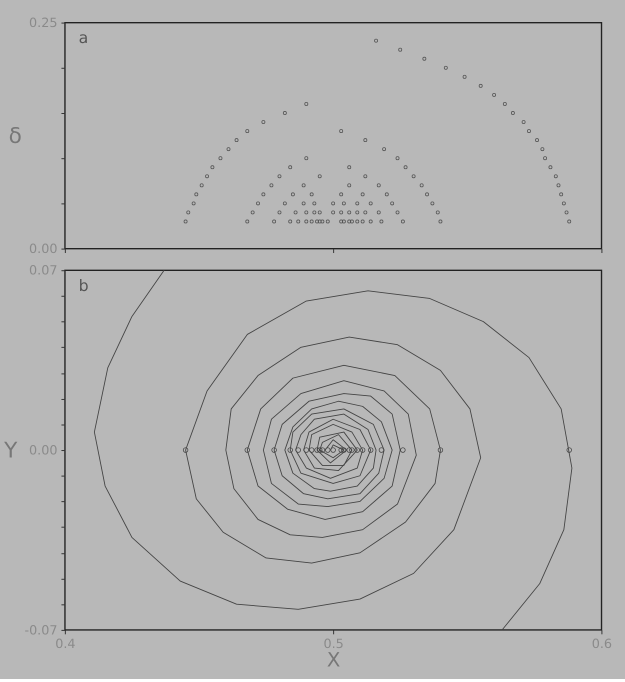 Image resolution: width=625 pixels, height=682 pixels. I want to click on x-axis-title: X, so click(333, 660).